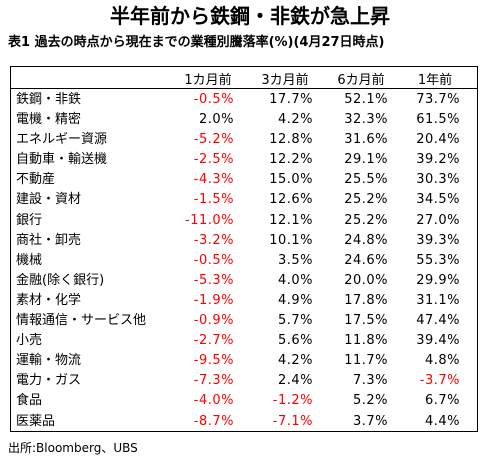 The height and width of the screenshot is (468, 500). Describe the element at coordinates (244, 422) in the screenshot. I see `table-row: 医薬品 -8.7% -7.1% 3.7% 4.4%` at that location.